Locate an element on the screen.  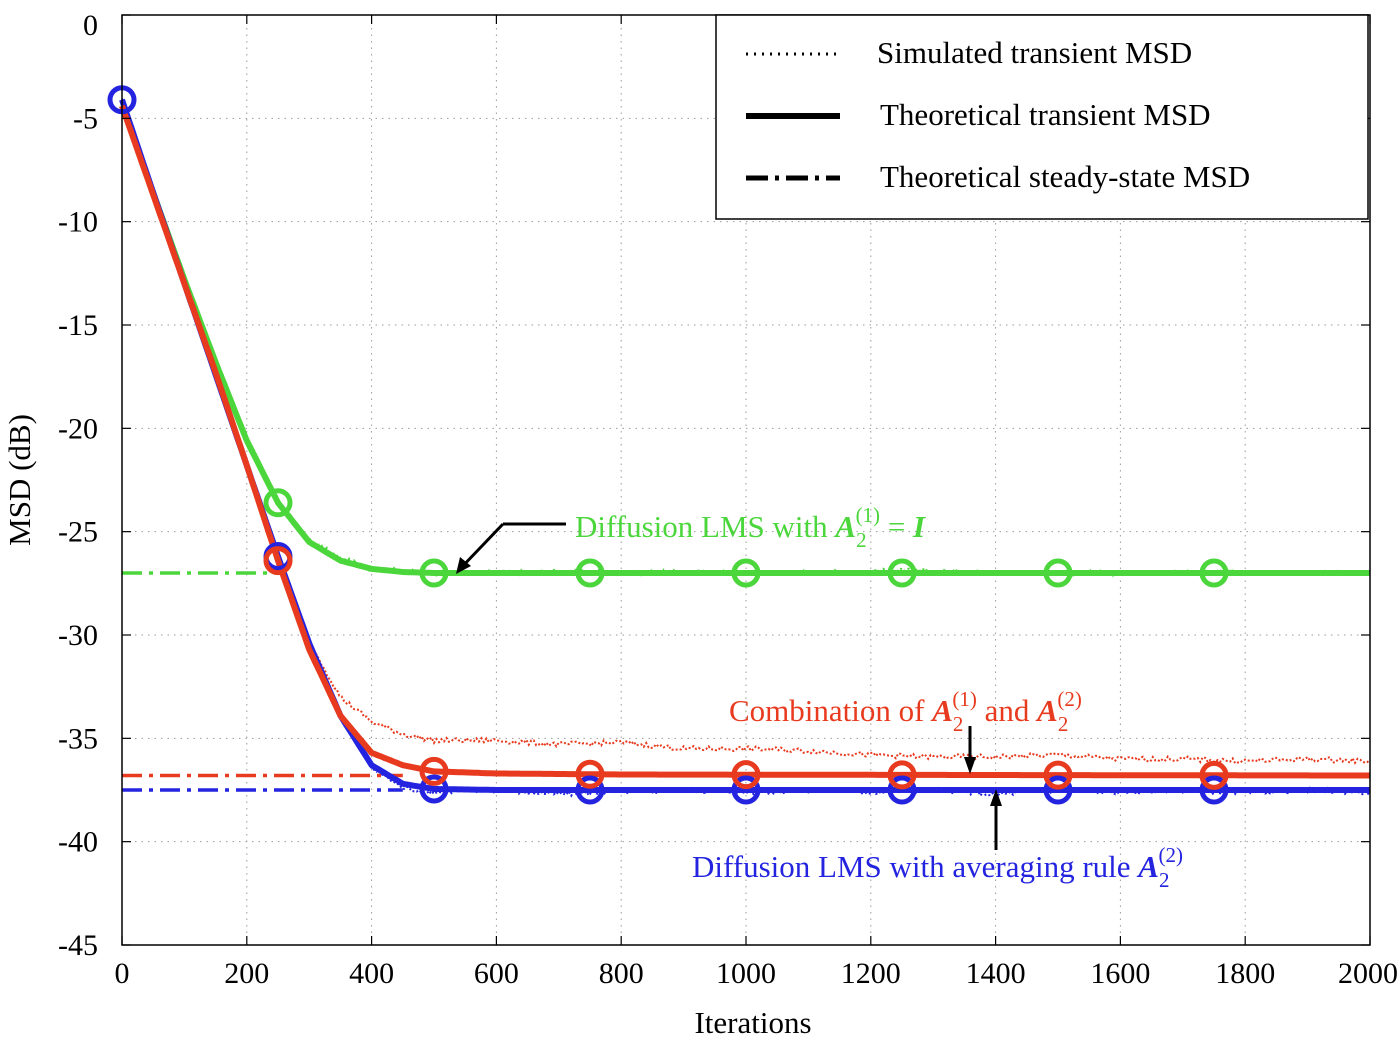
y-tick-label--10: -10 is located at coordinates (78, 222).